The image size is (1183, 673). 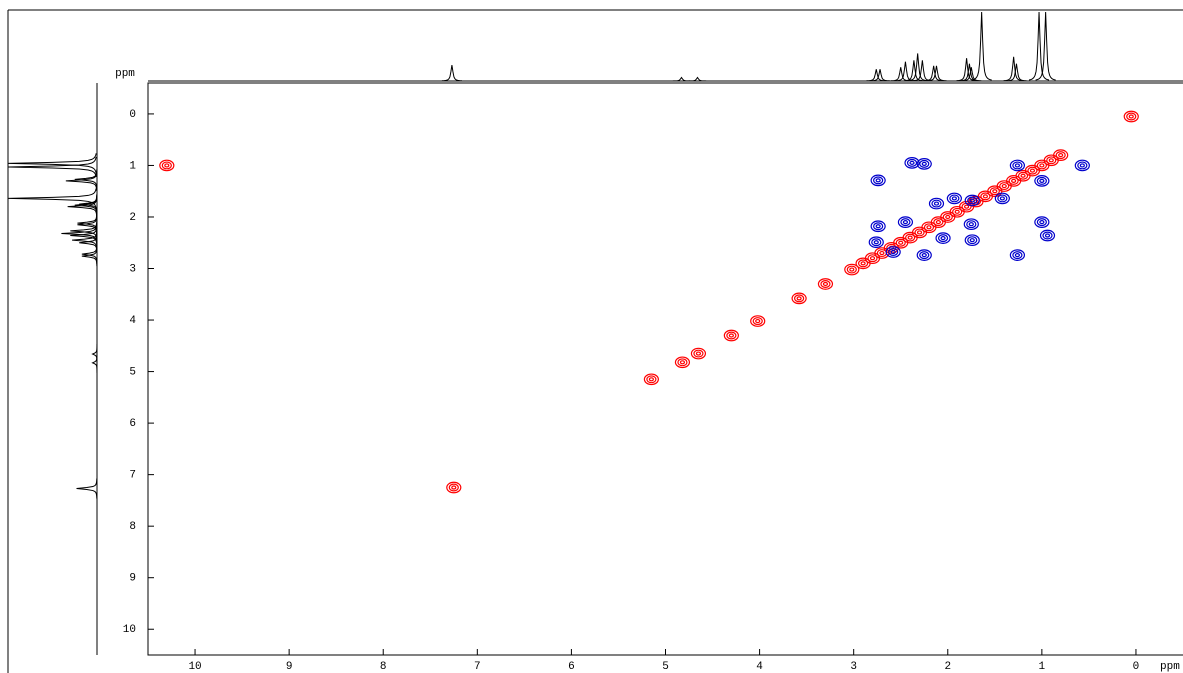 What do you see at coordinates (125, 74) in the screenshot?
I see `y-axis-label: ppm` at bounding box center [125, 74].